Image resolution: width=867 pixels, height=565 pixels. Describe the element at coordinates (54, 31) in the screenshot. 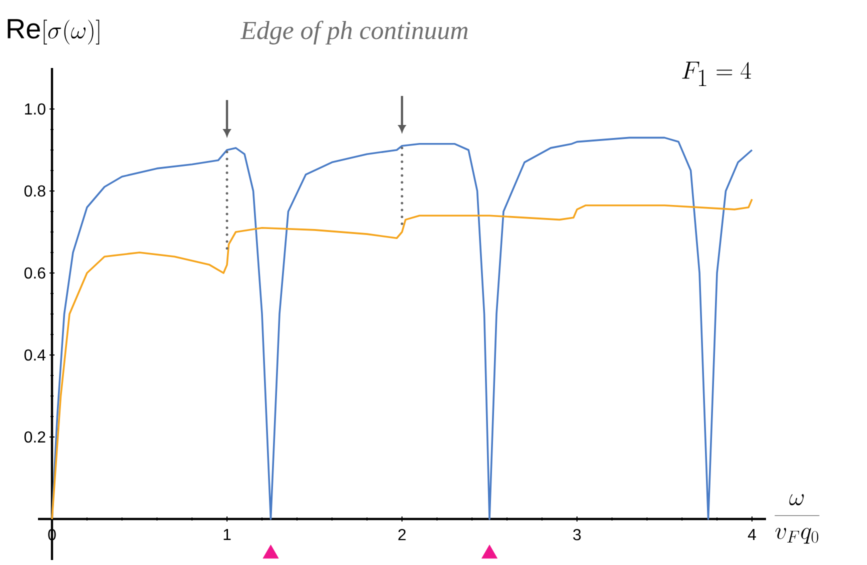

I see `y-axis-title: $\mathrm{Re}[\sigma(\omega)]$` at that location.